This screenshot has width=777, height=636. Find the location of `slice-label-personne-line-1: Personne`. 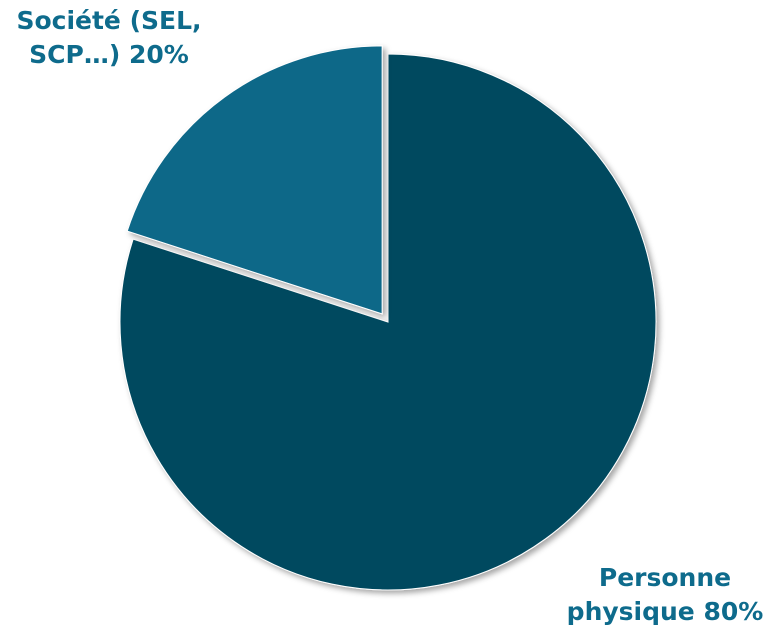

slice-label-personne-line-1: Personne is located at coordinates (665, 577).